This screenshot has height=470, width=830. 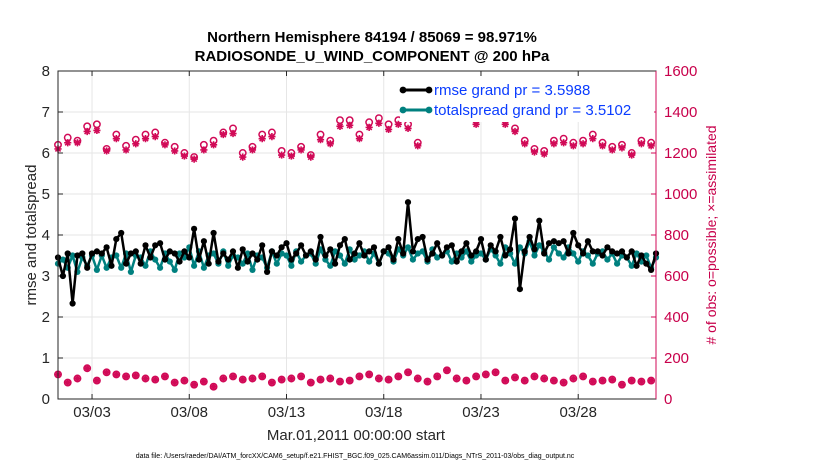 What do you see at coordinates (403, 110) in the screenshot?
I see `legend-spread-marker-left` at bounding box center [403, 110].